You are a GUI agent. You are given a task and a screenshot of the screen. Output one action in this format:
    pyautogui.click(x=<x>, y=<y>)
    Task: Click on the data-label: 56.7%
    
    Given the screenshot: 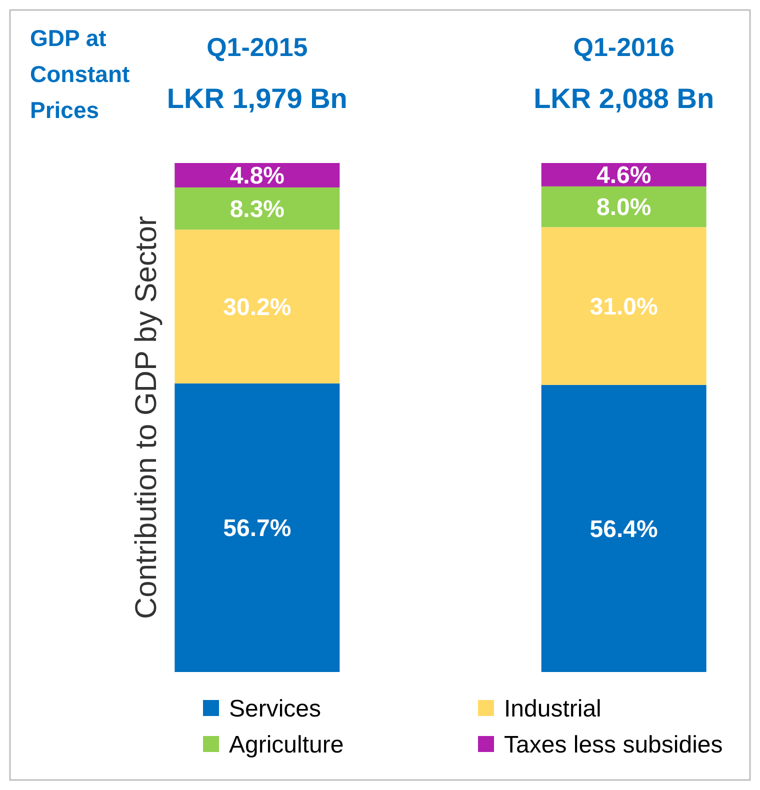 What is the action you would take?
    pyautogui.click(x=257, y=528)
    